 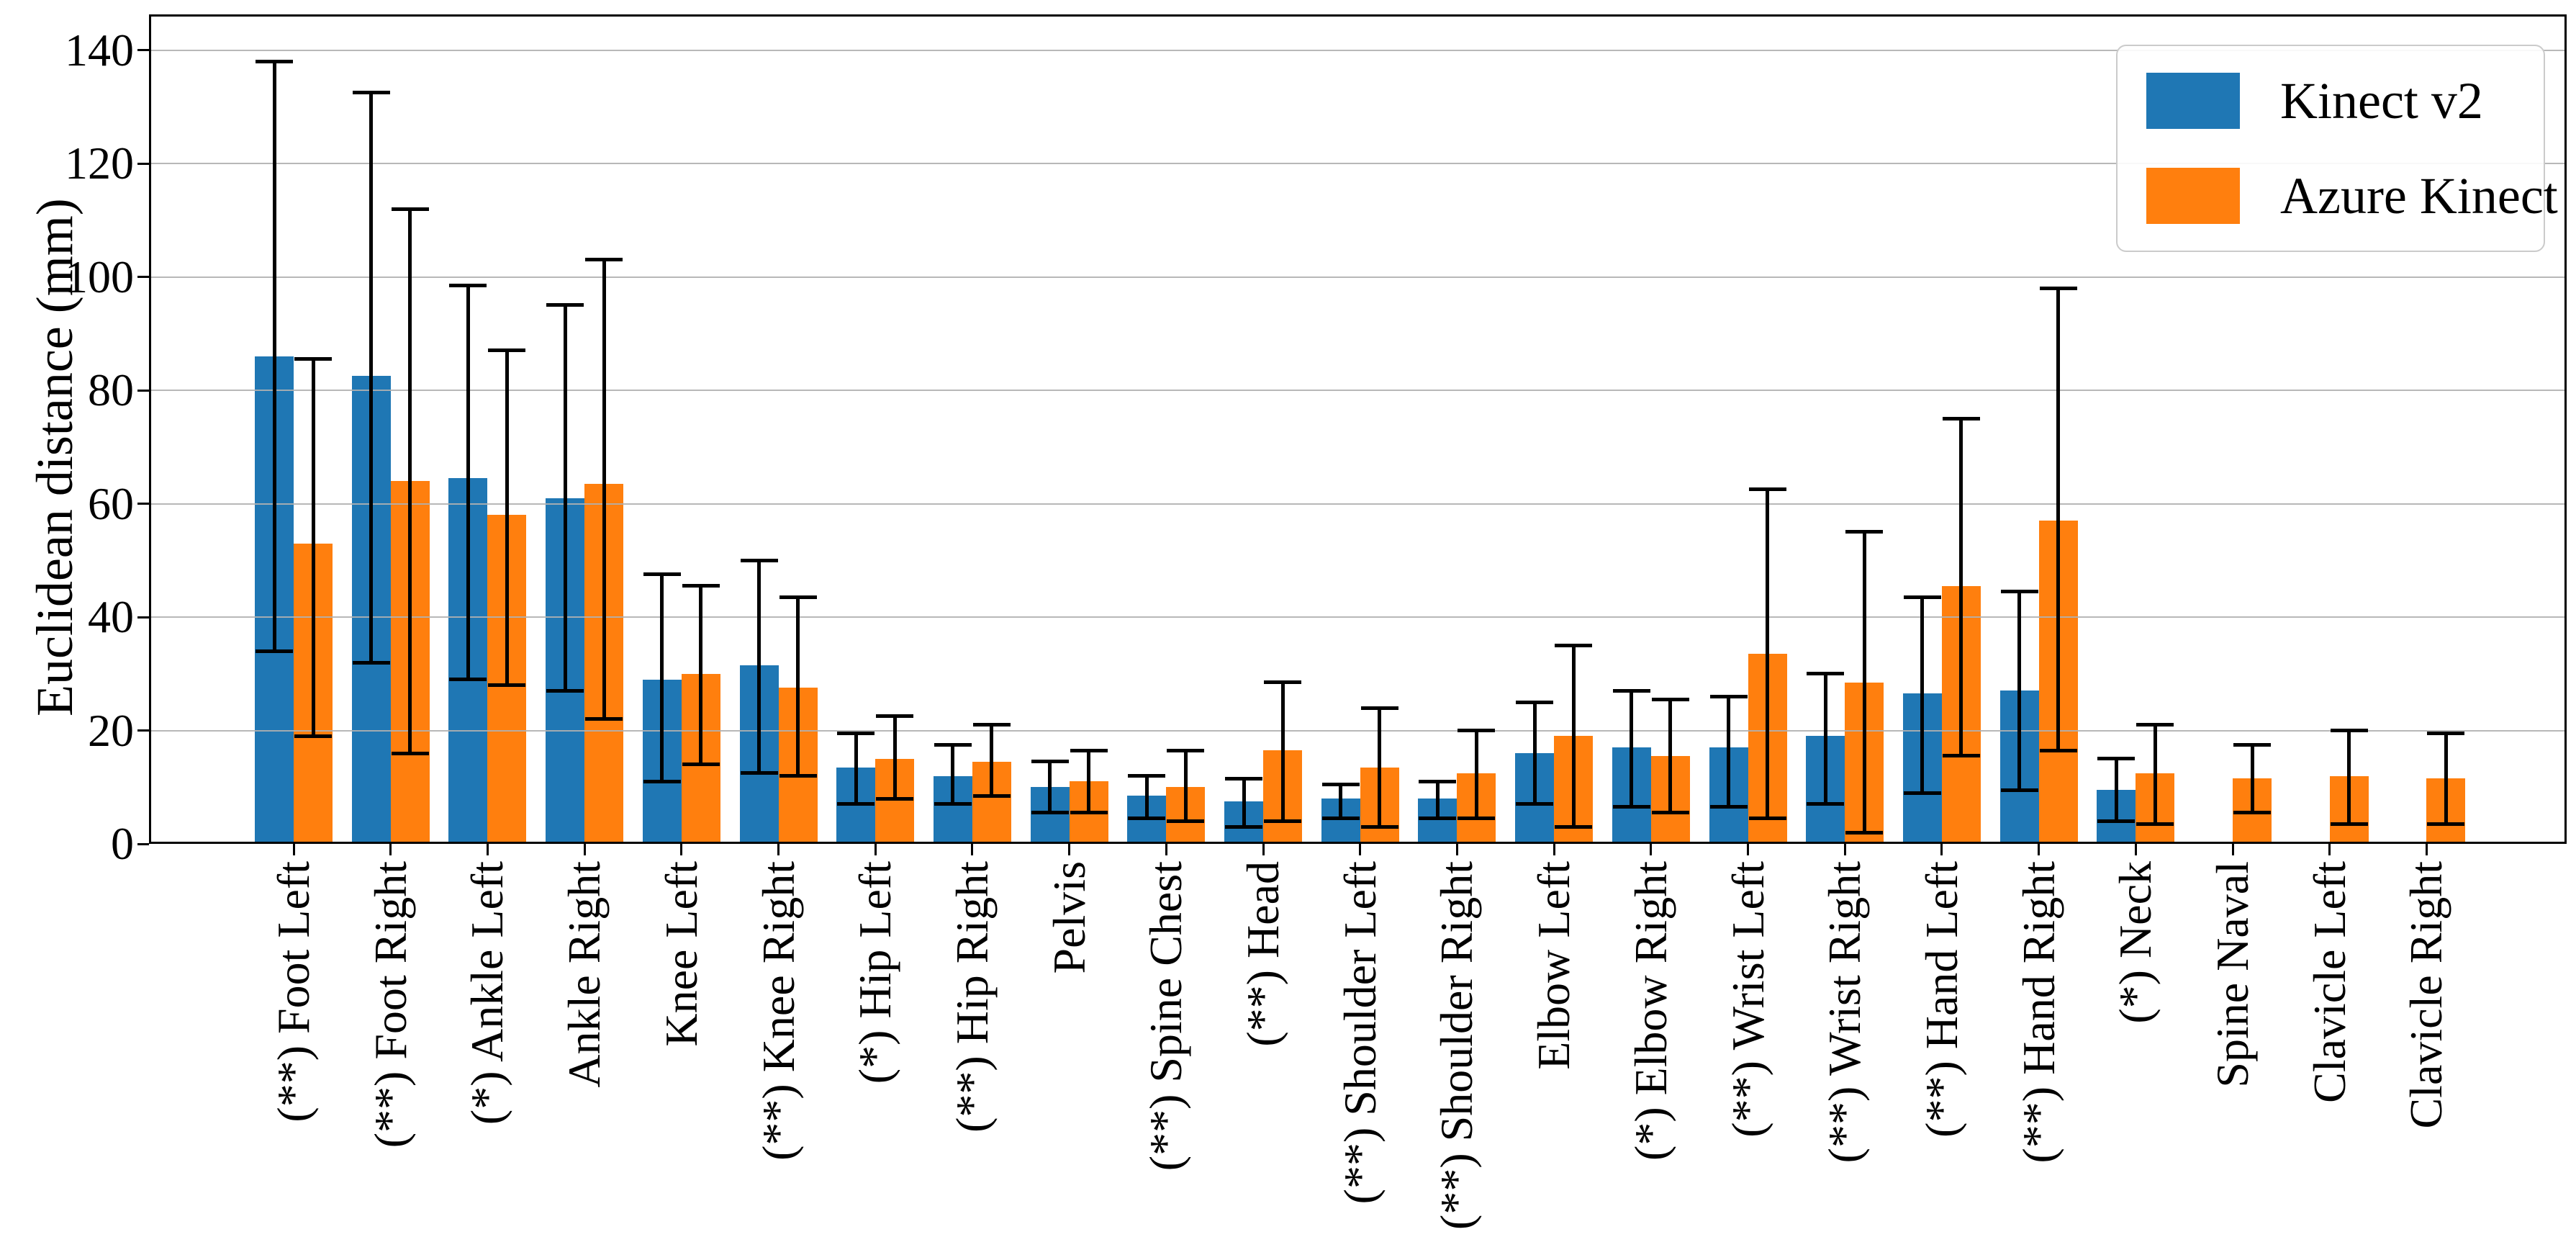 I want to click on errorbar-azure-kinect-elbow-right-cap-top, so click(x=1670, y=699).